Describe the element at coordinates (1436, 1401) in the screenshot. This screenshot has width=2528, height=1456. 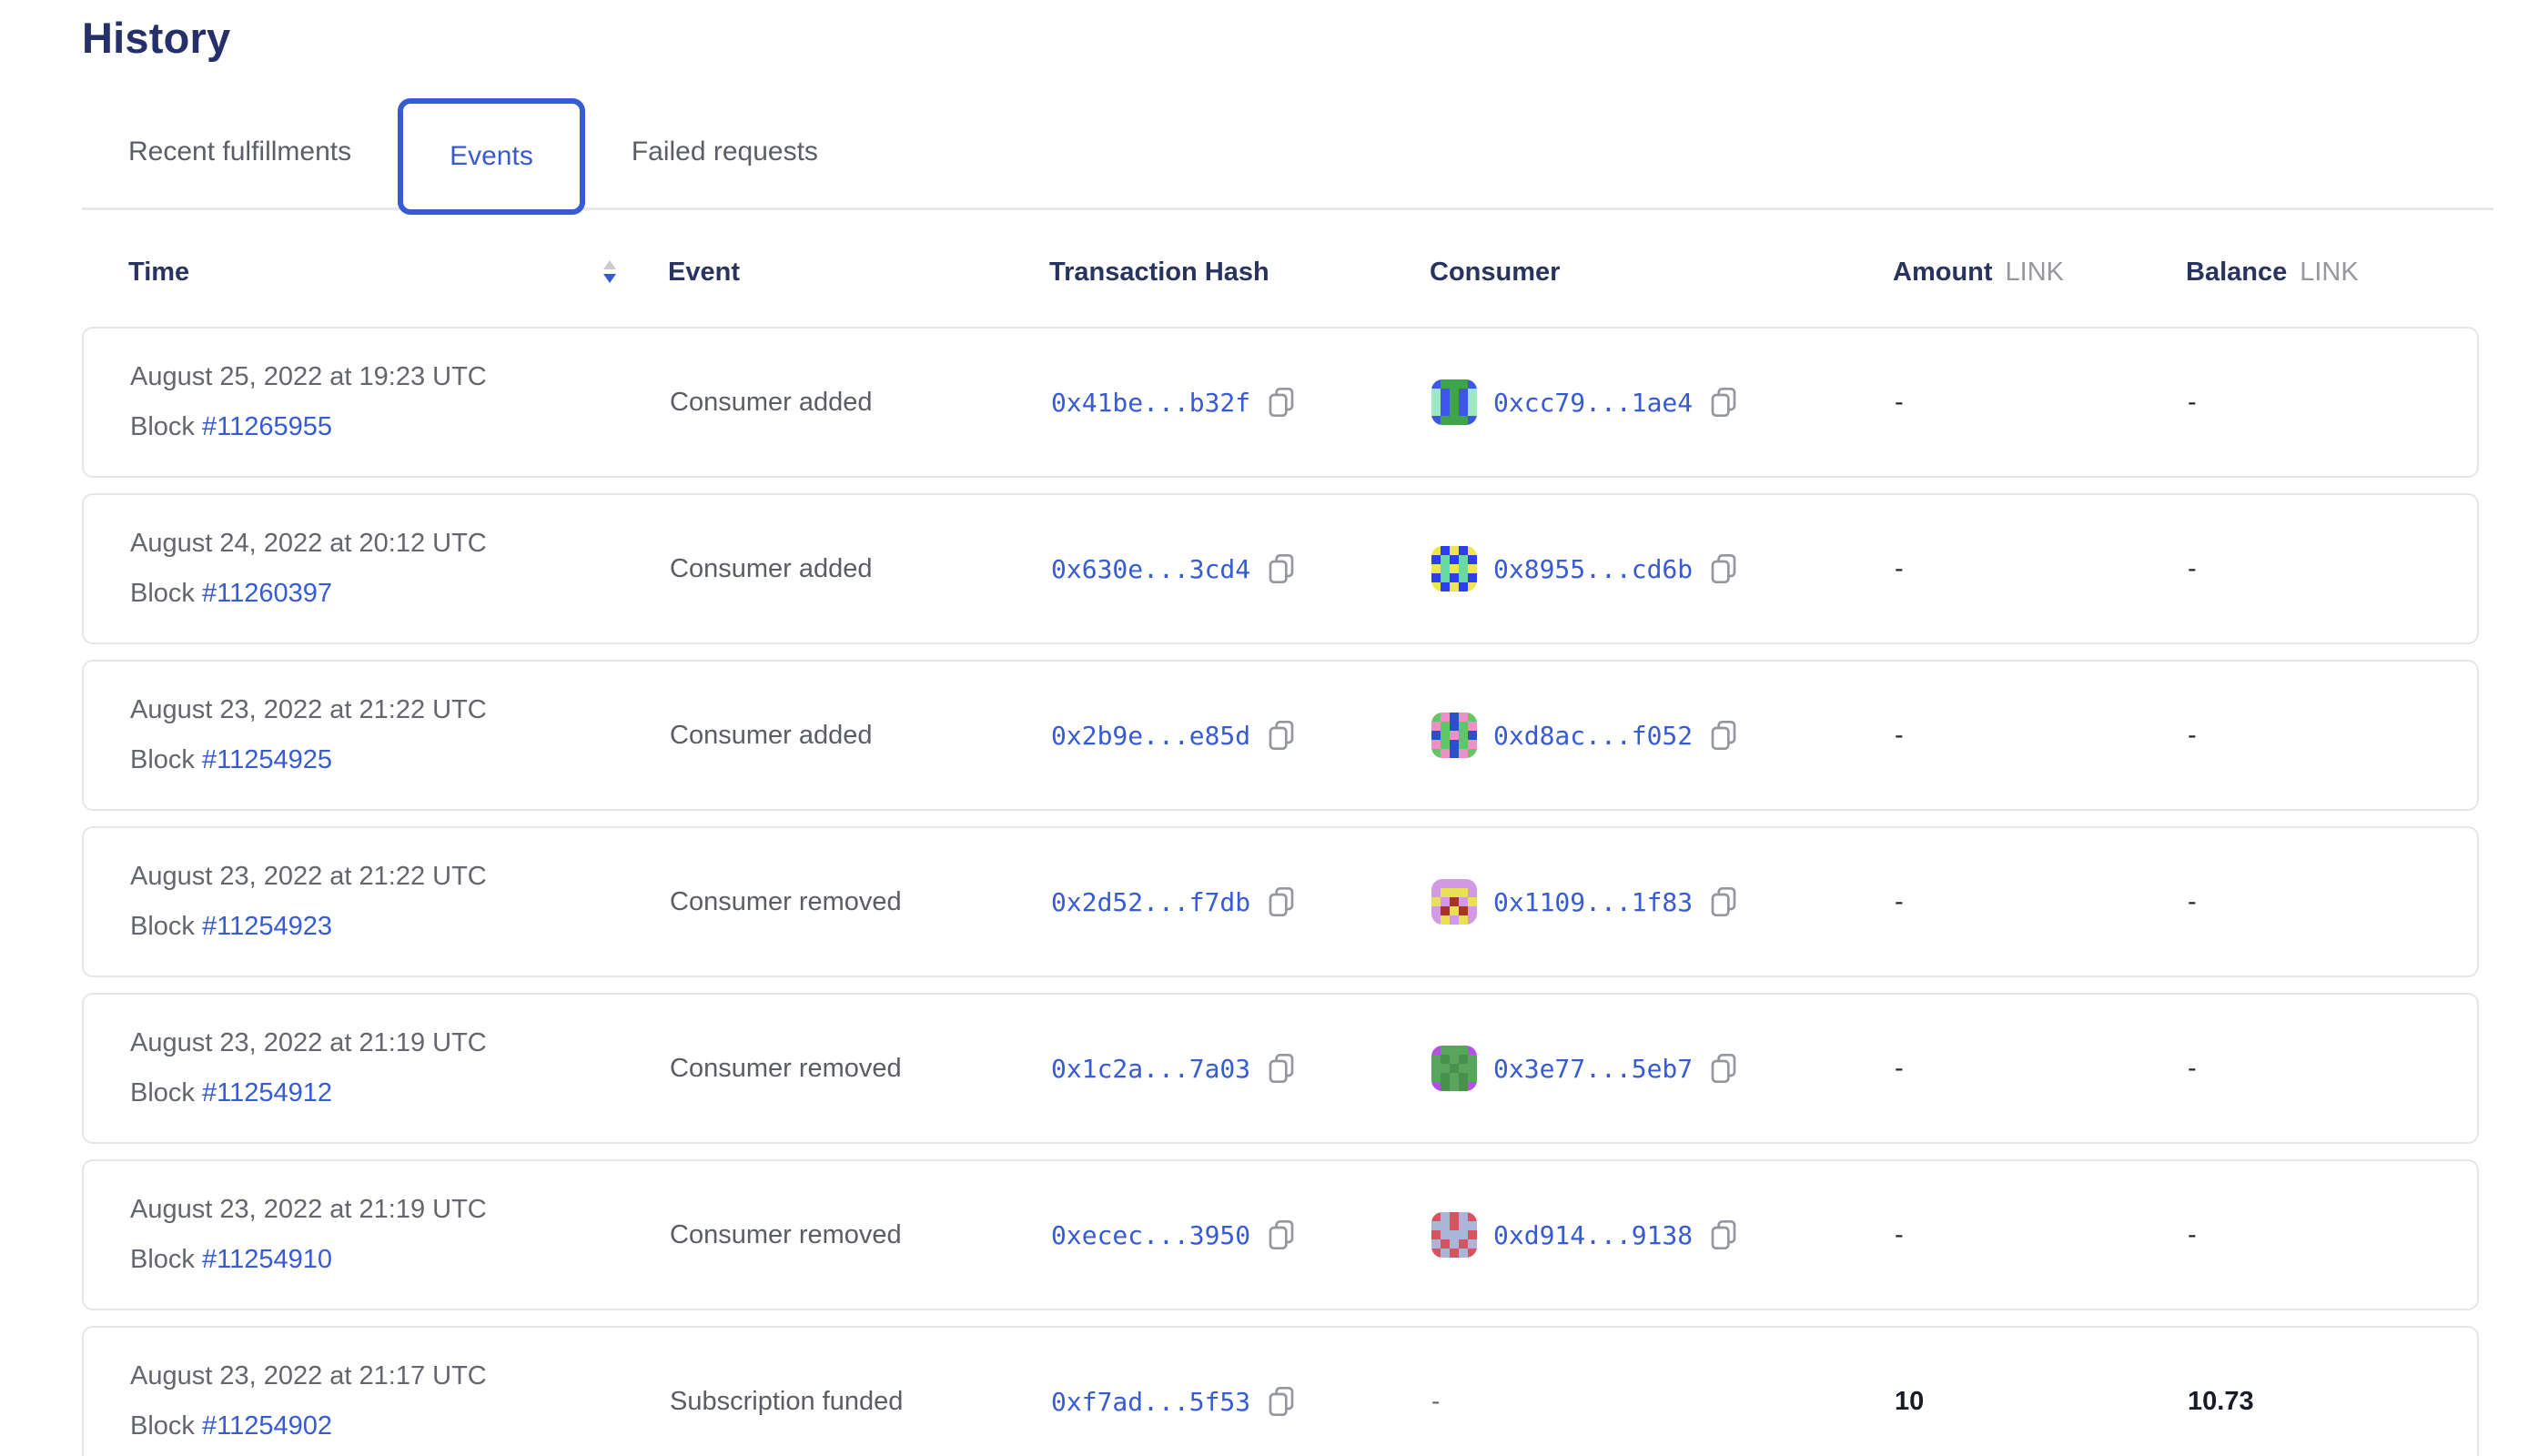
I see `consumer-address-link: -` at that location.